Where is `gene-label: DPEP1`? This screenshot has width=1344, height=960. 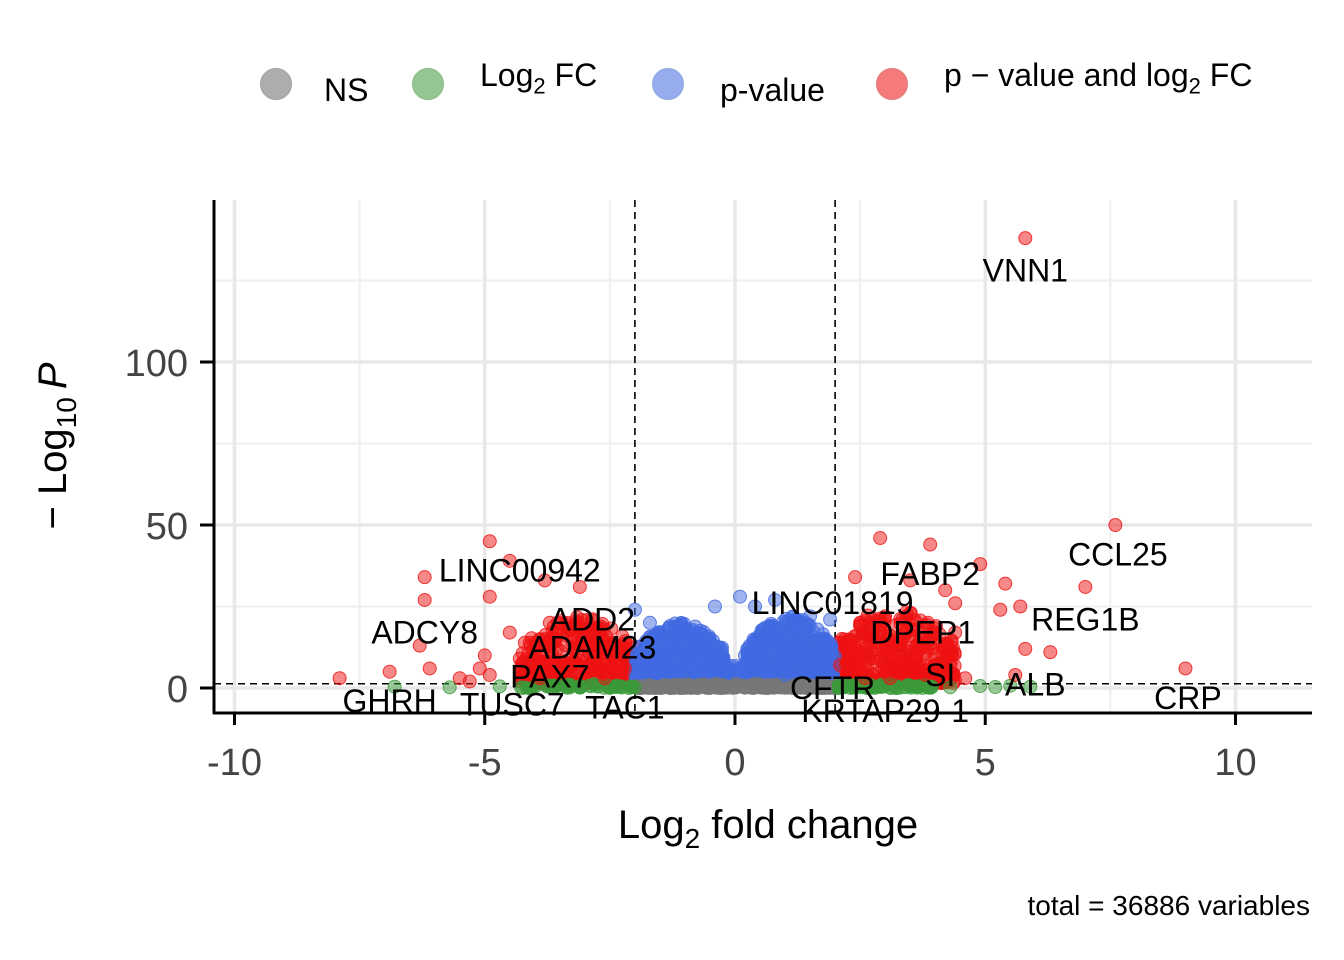 gene-label: DPEP1 is located at coordinates (922, 633).